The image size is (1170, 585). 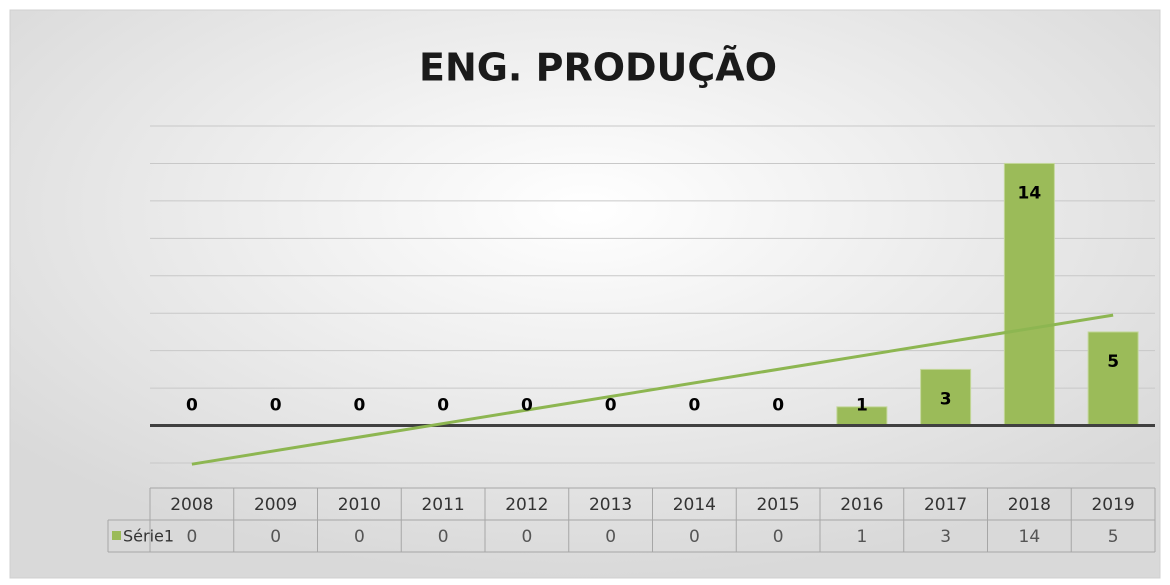 I want to click on x-tick-label: 2016, so click(x=861, y=505).